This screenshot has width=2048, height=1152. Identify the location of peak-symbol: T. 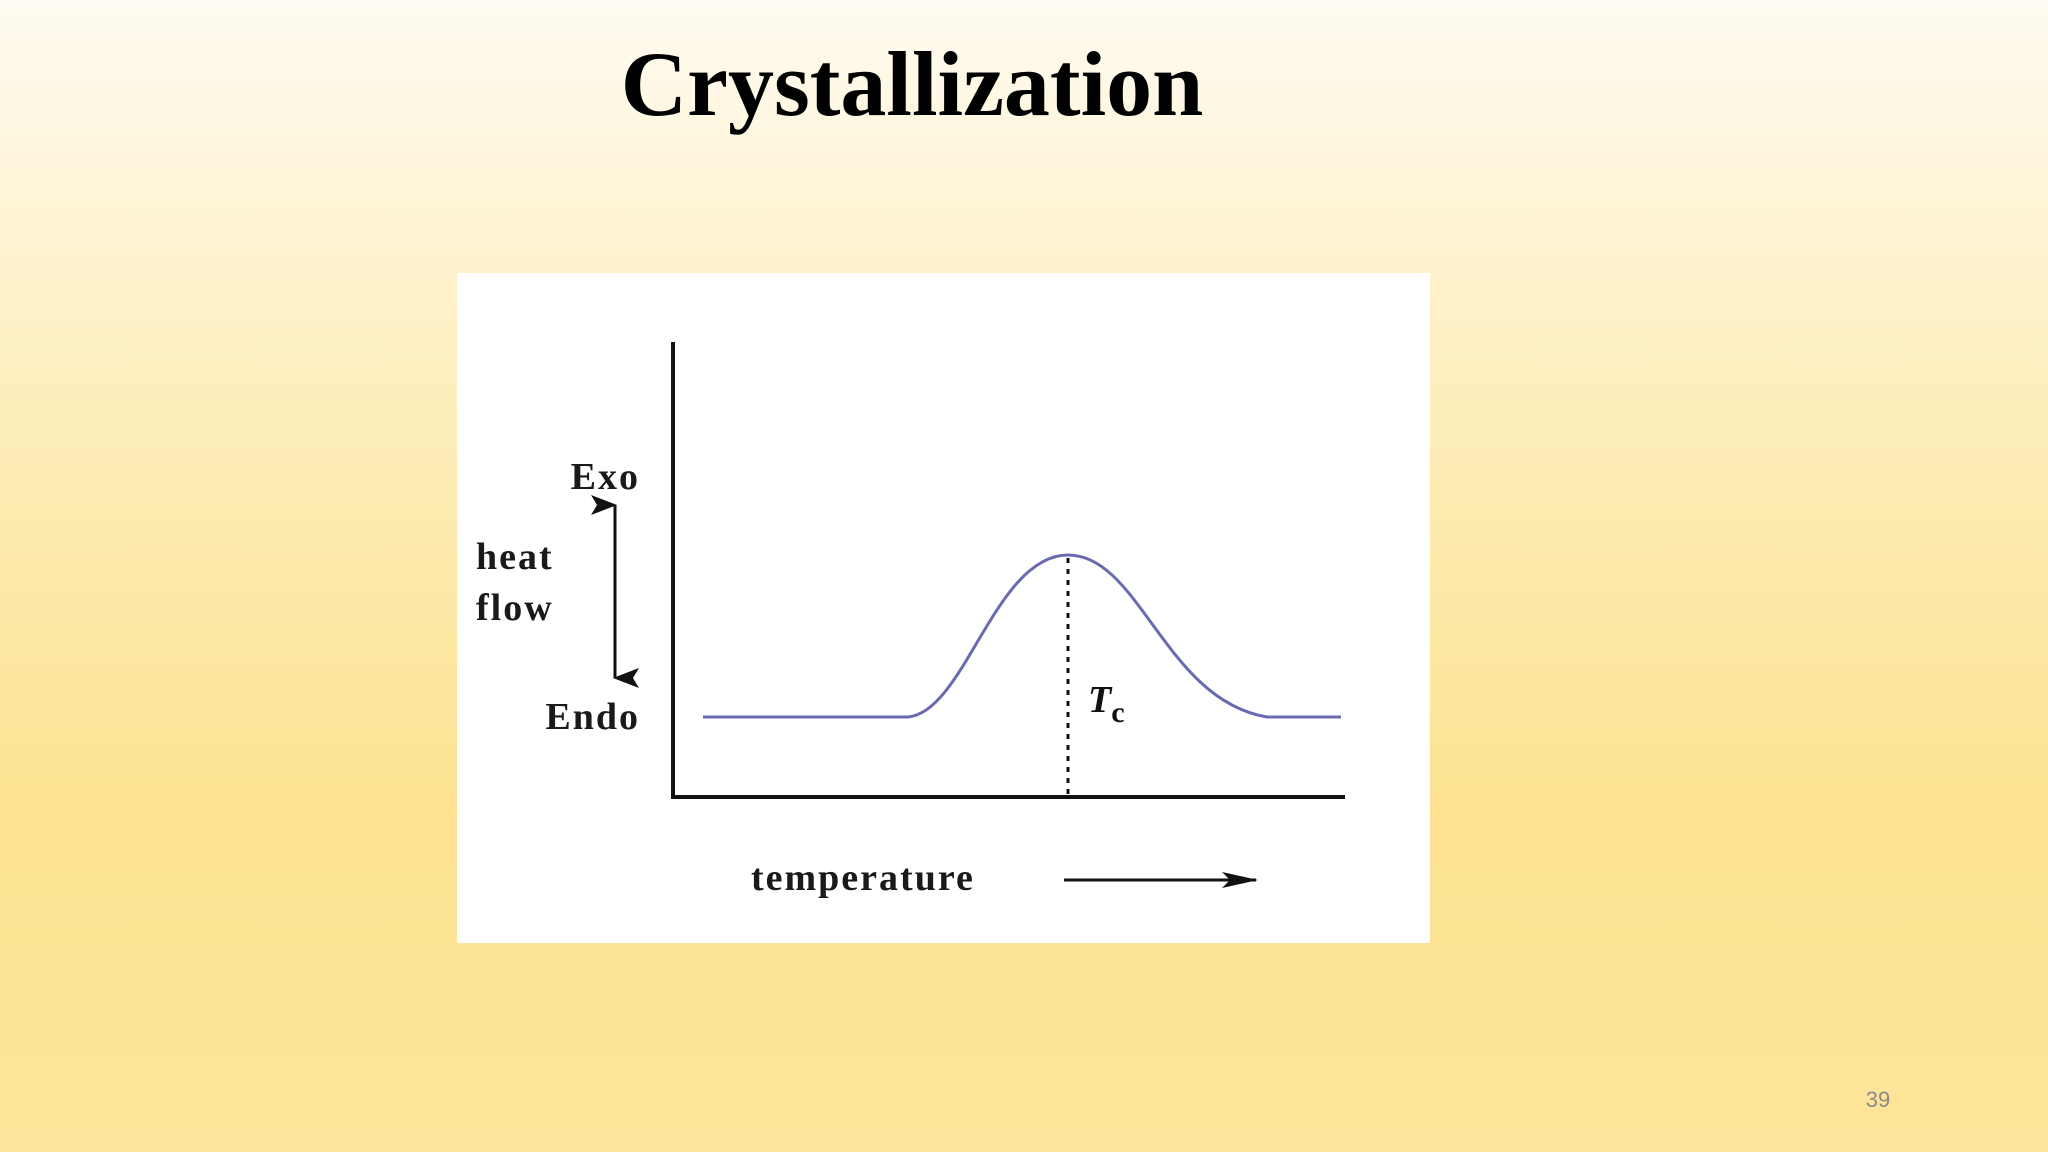
(1100, 700).